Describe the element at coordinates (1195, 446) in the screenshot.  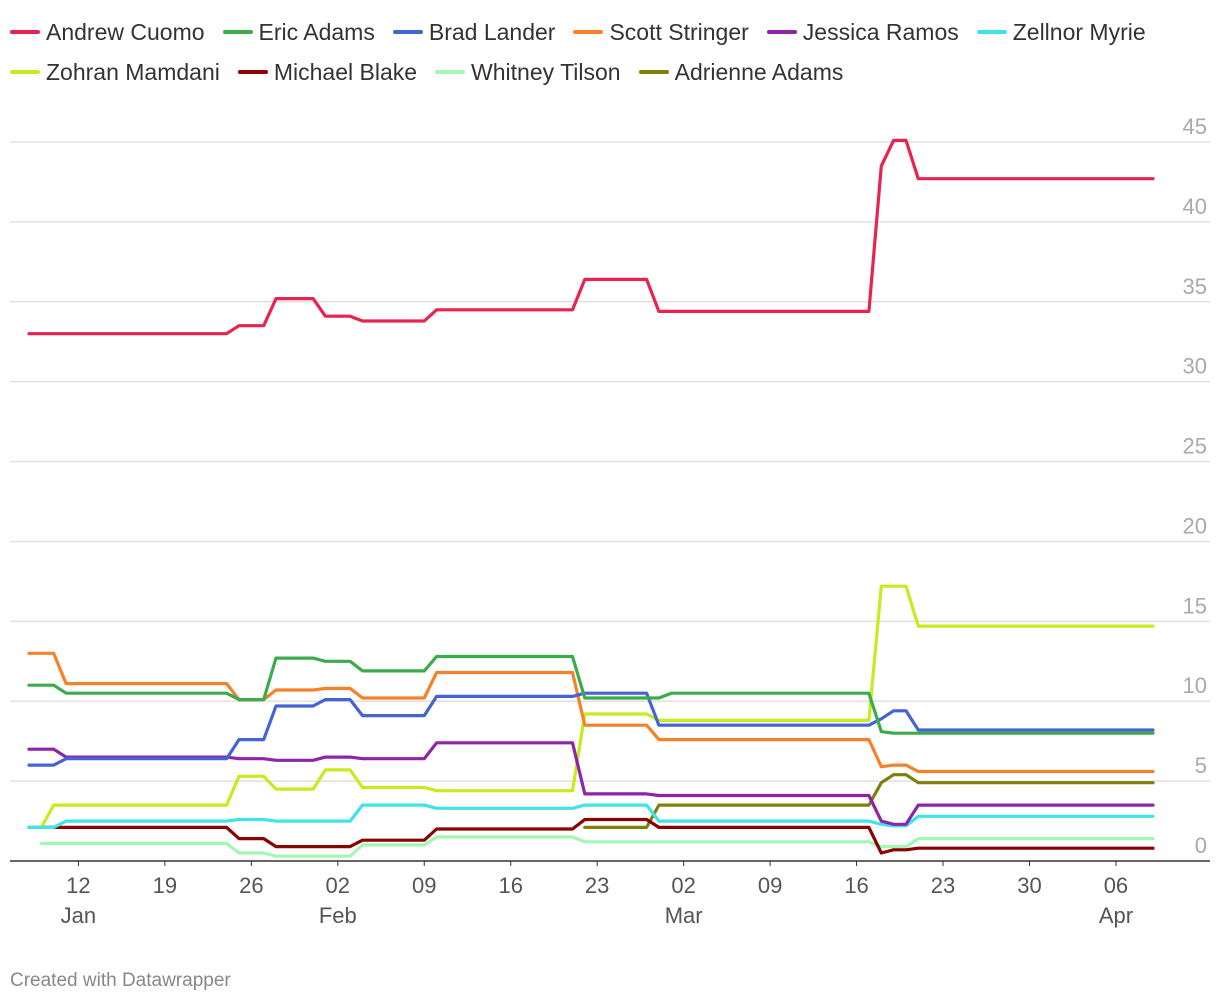
I see `y-tick-label: 25` at that location.